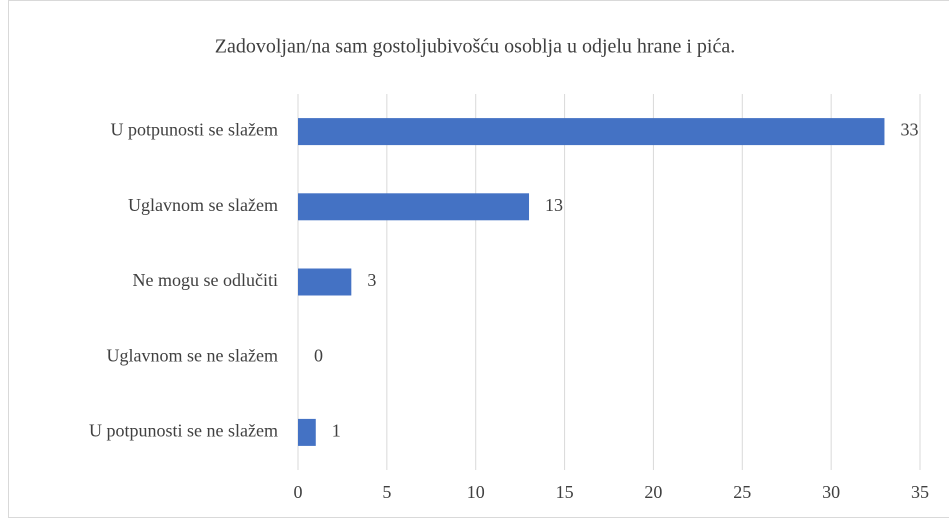  What do you see at coordinates (194, 130) in the screenshot?
I see `y-tick-label: U potpunosti se slažem` at bounding box center [194, 130].